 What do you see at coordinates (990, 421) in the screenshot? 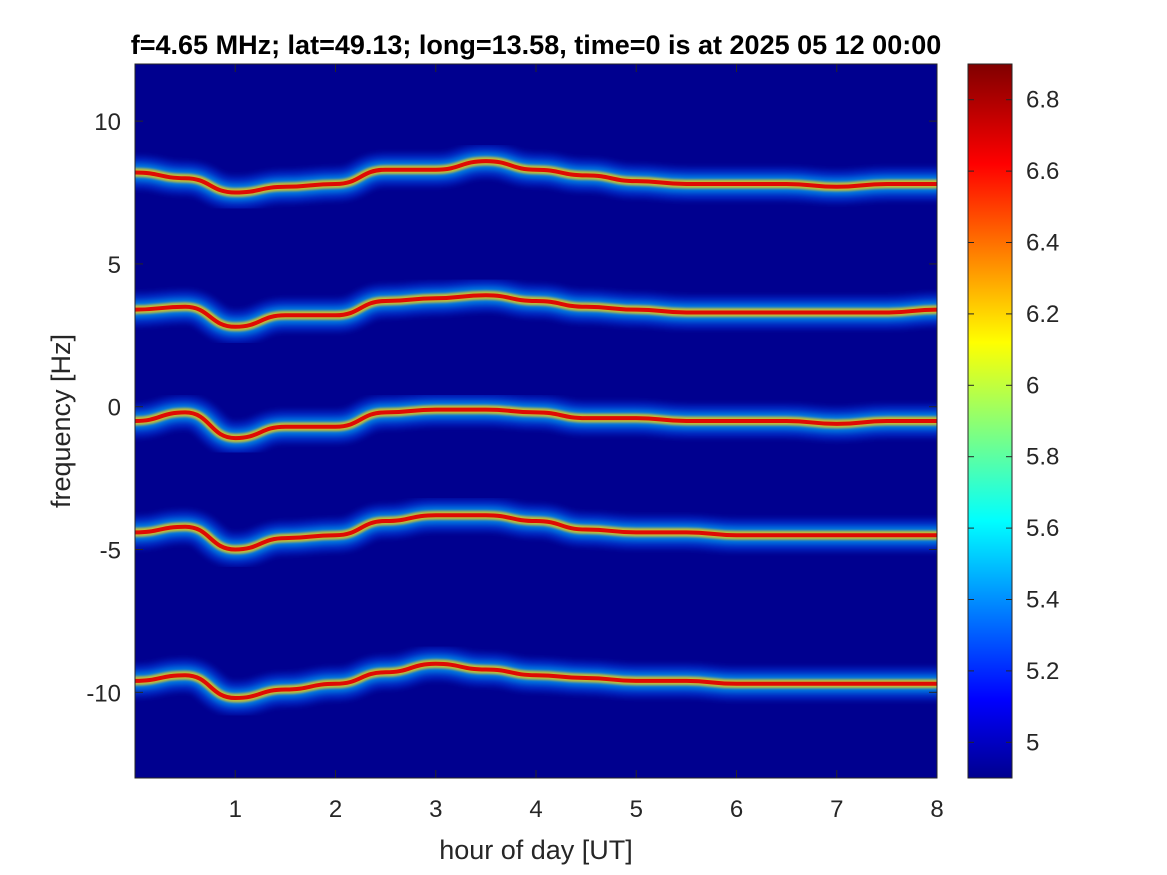
I see `colorbar` at bounding box center [990, 421].